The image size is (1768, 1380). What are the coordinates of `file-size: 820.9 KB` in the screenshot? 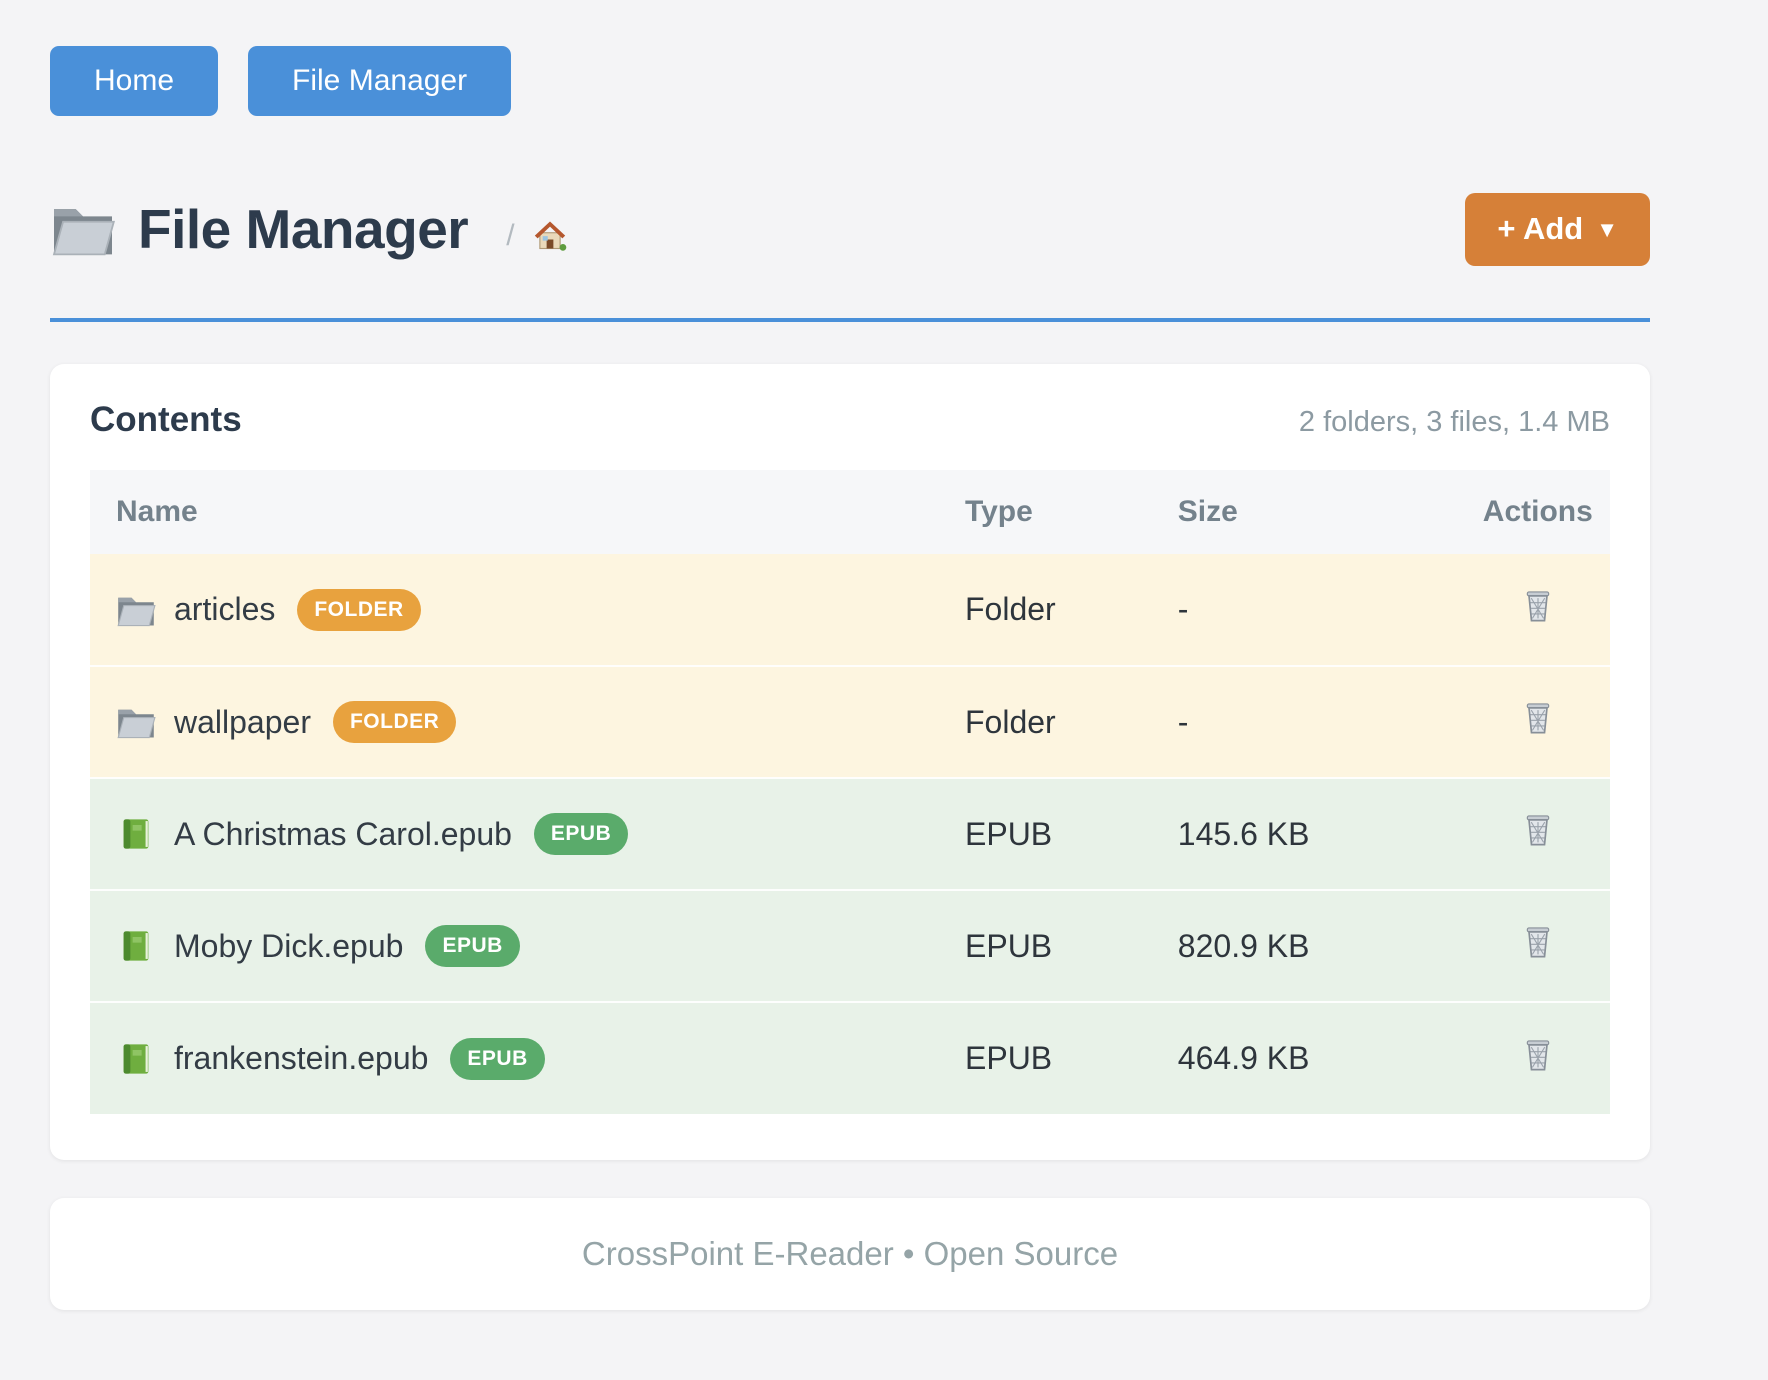 It's located at (1243, 945).